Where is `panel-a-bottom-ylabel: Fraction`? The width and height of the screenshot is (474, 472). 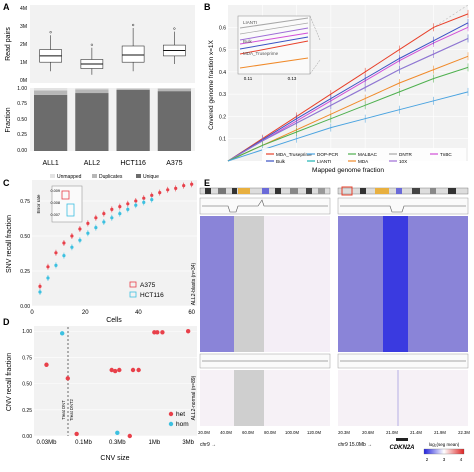 panel-a-bottom-ylabel: Fraction is located at coordinates (8, 119).